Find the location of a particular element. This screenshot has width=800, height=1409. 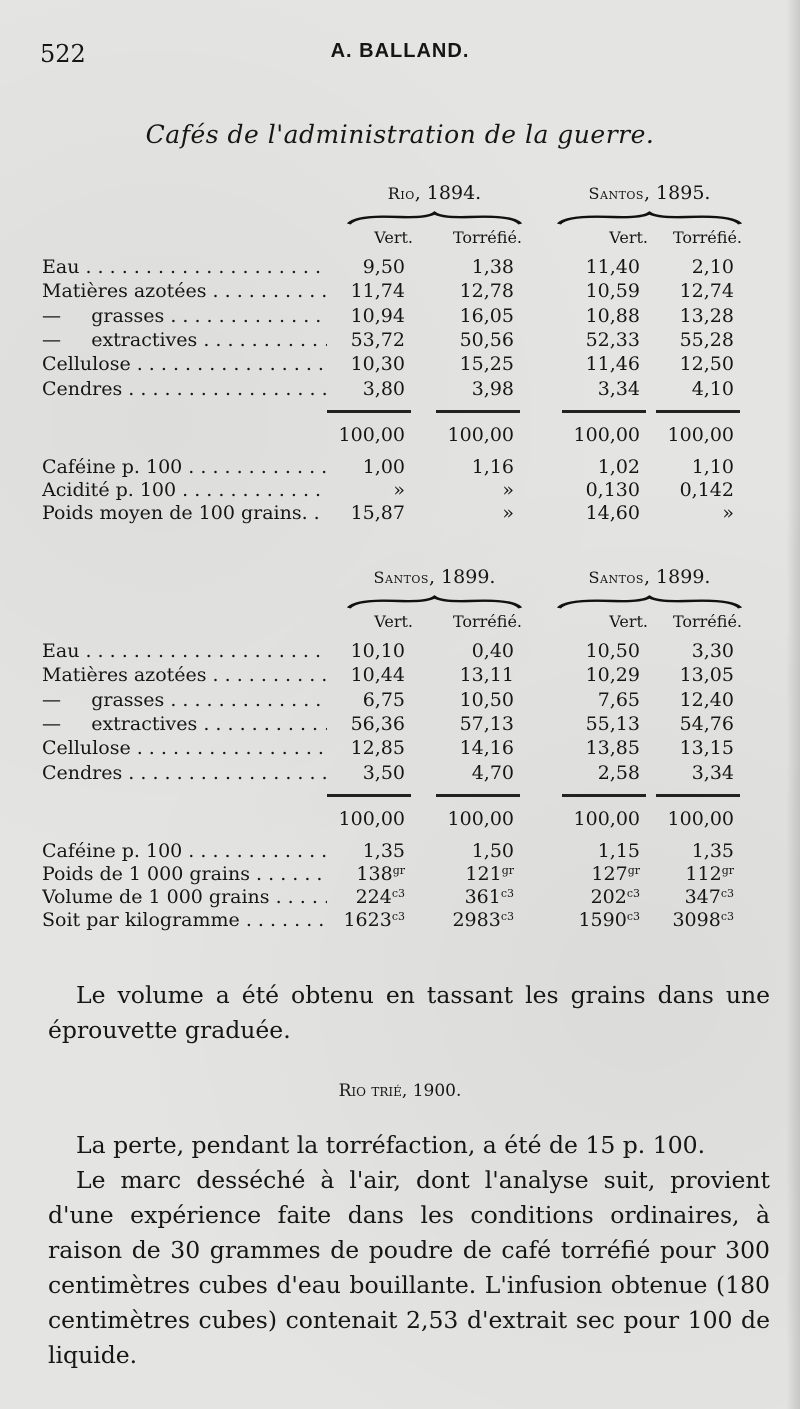

cell-value: 1,50 is located at coordinates (493, 851).